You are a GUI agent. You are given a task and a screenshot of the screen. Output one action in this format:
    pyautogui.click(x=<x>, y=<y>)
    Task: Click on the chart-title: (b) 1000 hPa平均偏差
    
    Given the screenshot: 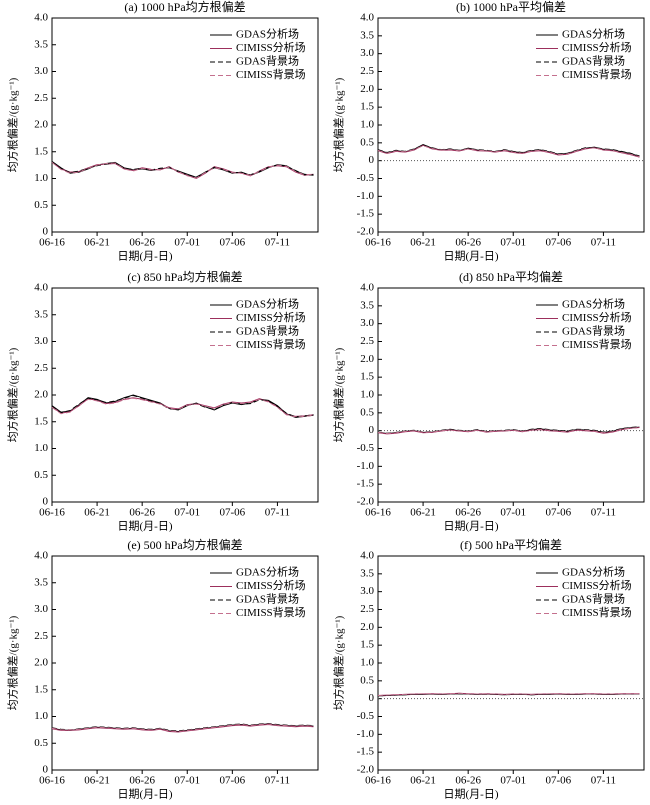 What is the action you would take?
    pyautogui.click(x=511, y=7)
    